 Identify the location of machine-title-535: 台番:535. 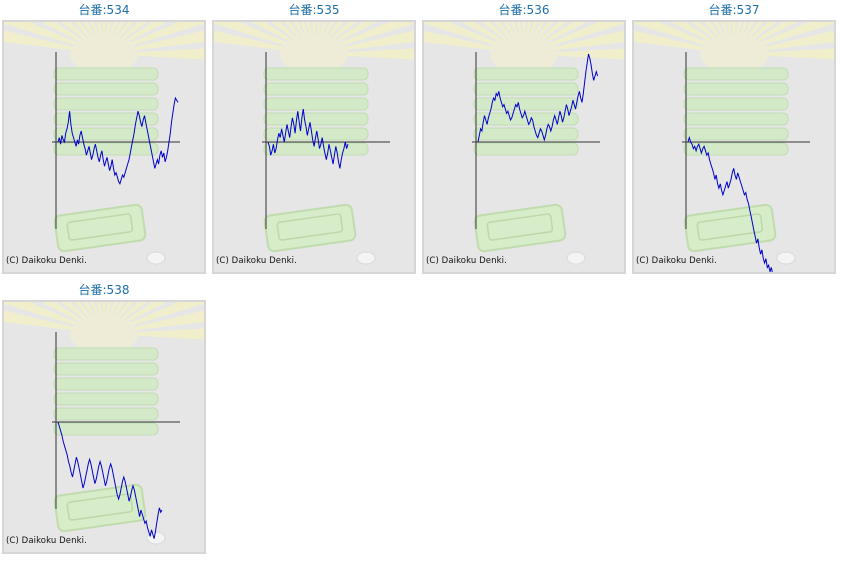
(314, 10).